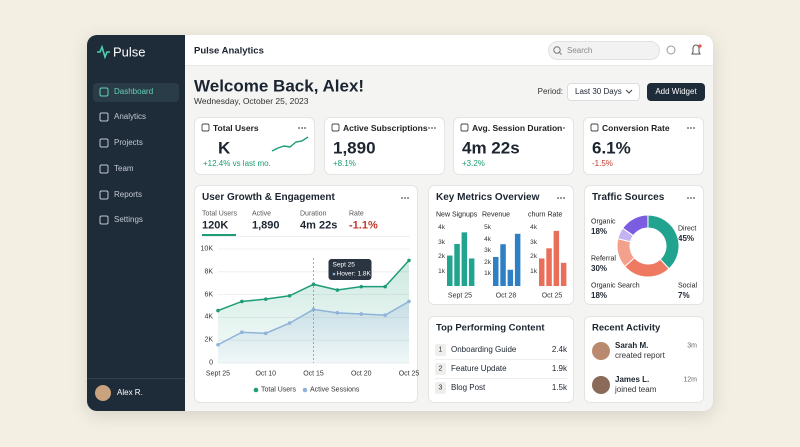 The width and height of the screenshot is (800, 447). Describe the element at coordinates (136, 378) in the screenshot. I see `sidebar-divider` at that location.